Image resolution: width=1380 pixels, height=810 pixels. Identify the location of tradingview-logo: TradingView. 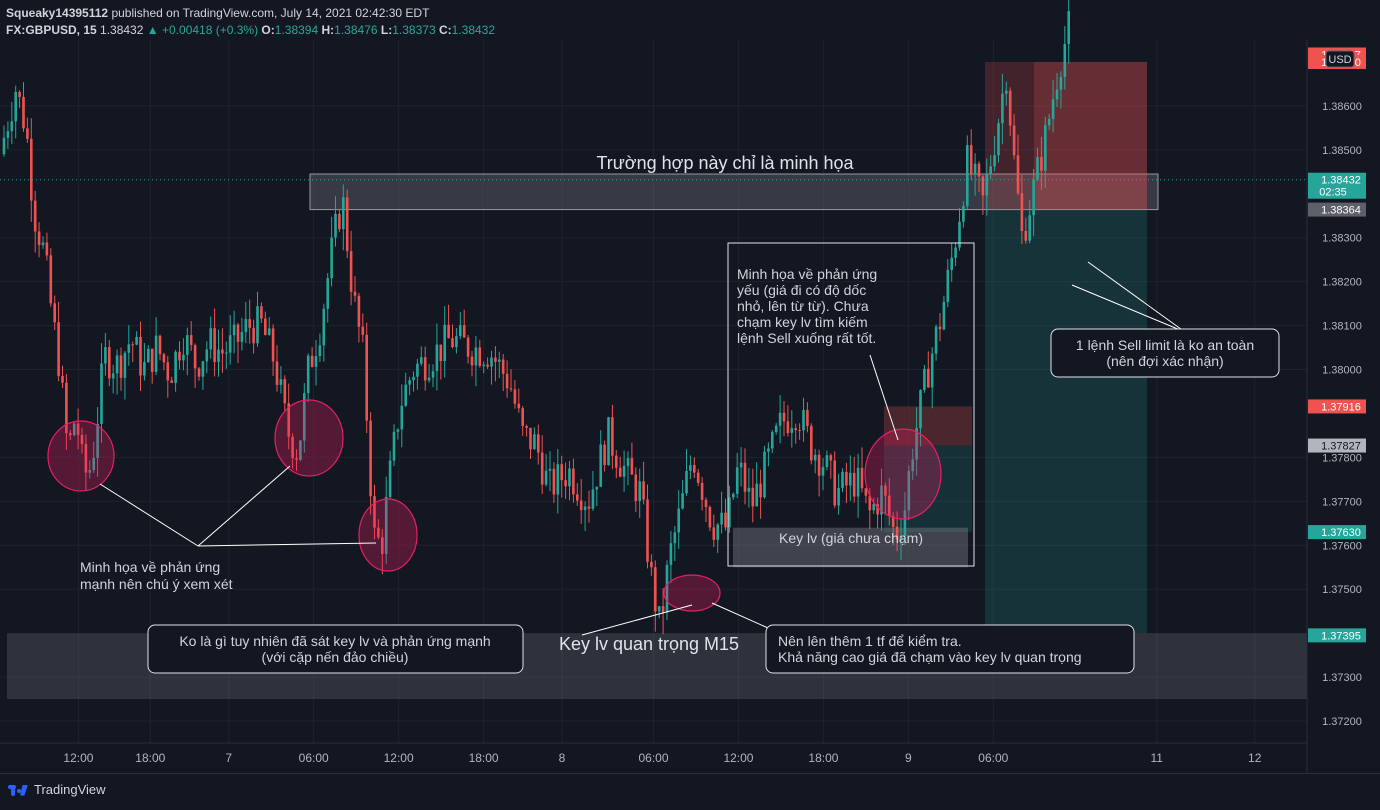
(57, 789).